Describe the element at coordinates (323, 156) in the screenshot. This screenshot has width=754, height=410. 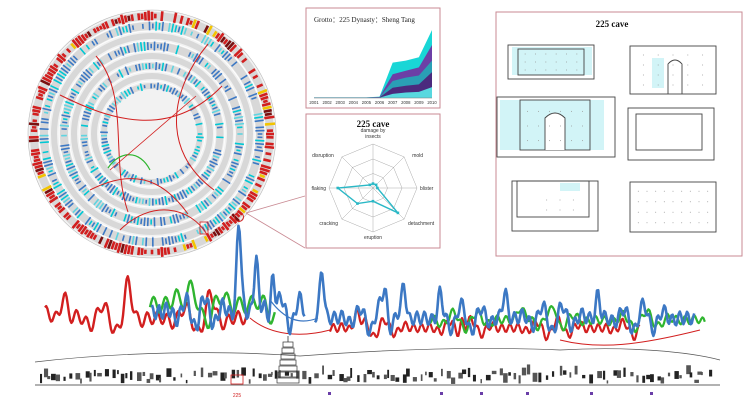
I see `radar-axis-label: disruption` at that location.